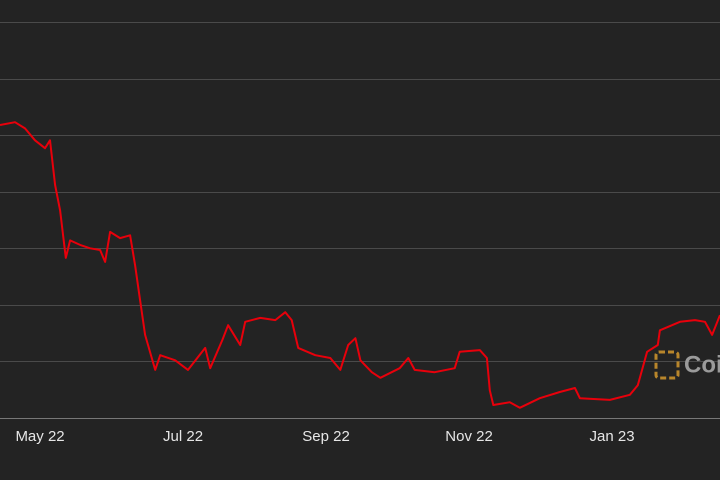 The height and width of the screenshot is (480, 720). I want to click on x-tick-label: May 22, so click(39, 436).